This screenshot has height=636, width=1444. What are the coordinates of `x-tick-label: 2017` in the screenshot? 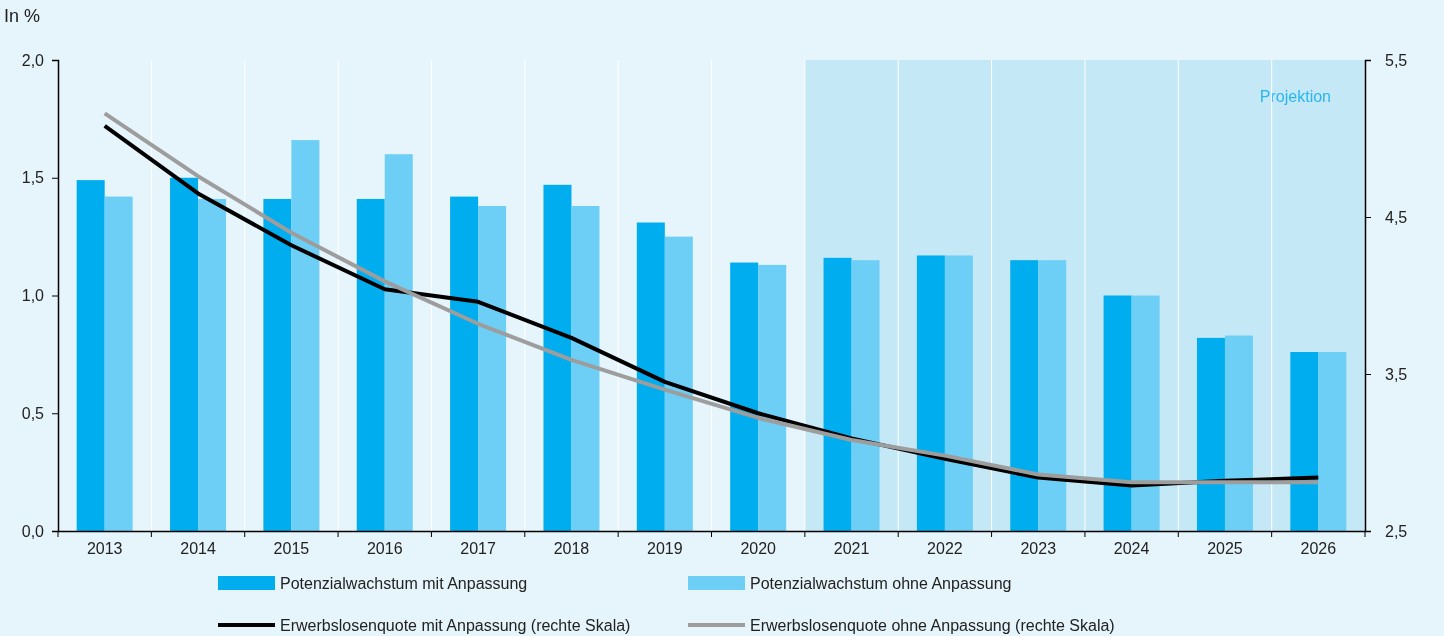 It's located at (478, 549).